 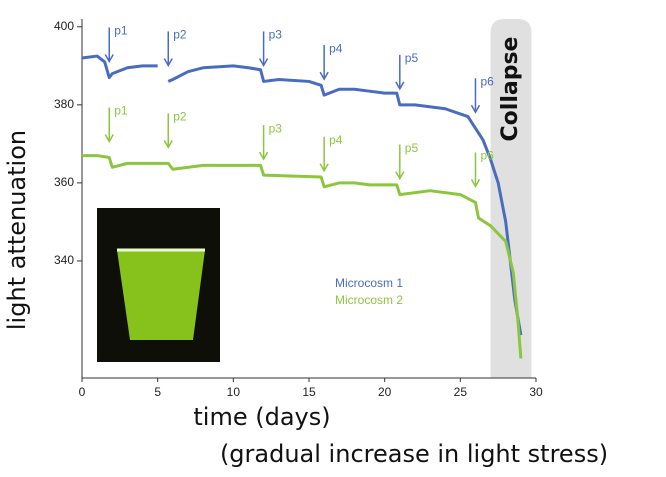 I want to click on y-tick-label: 360, so click(x=64, y=182).